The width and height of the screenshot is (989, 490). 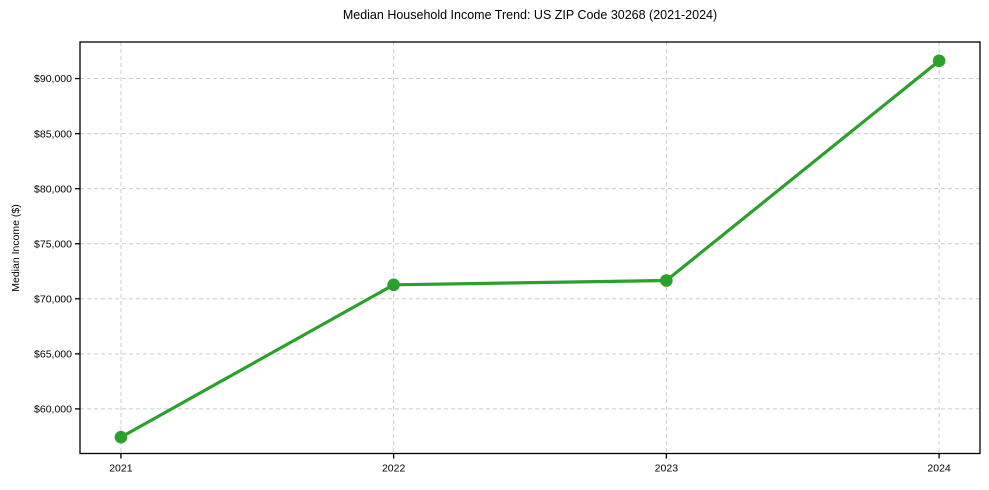 I want to click on x-tick-label: 2022, so click(x=394, y=469).